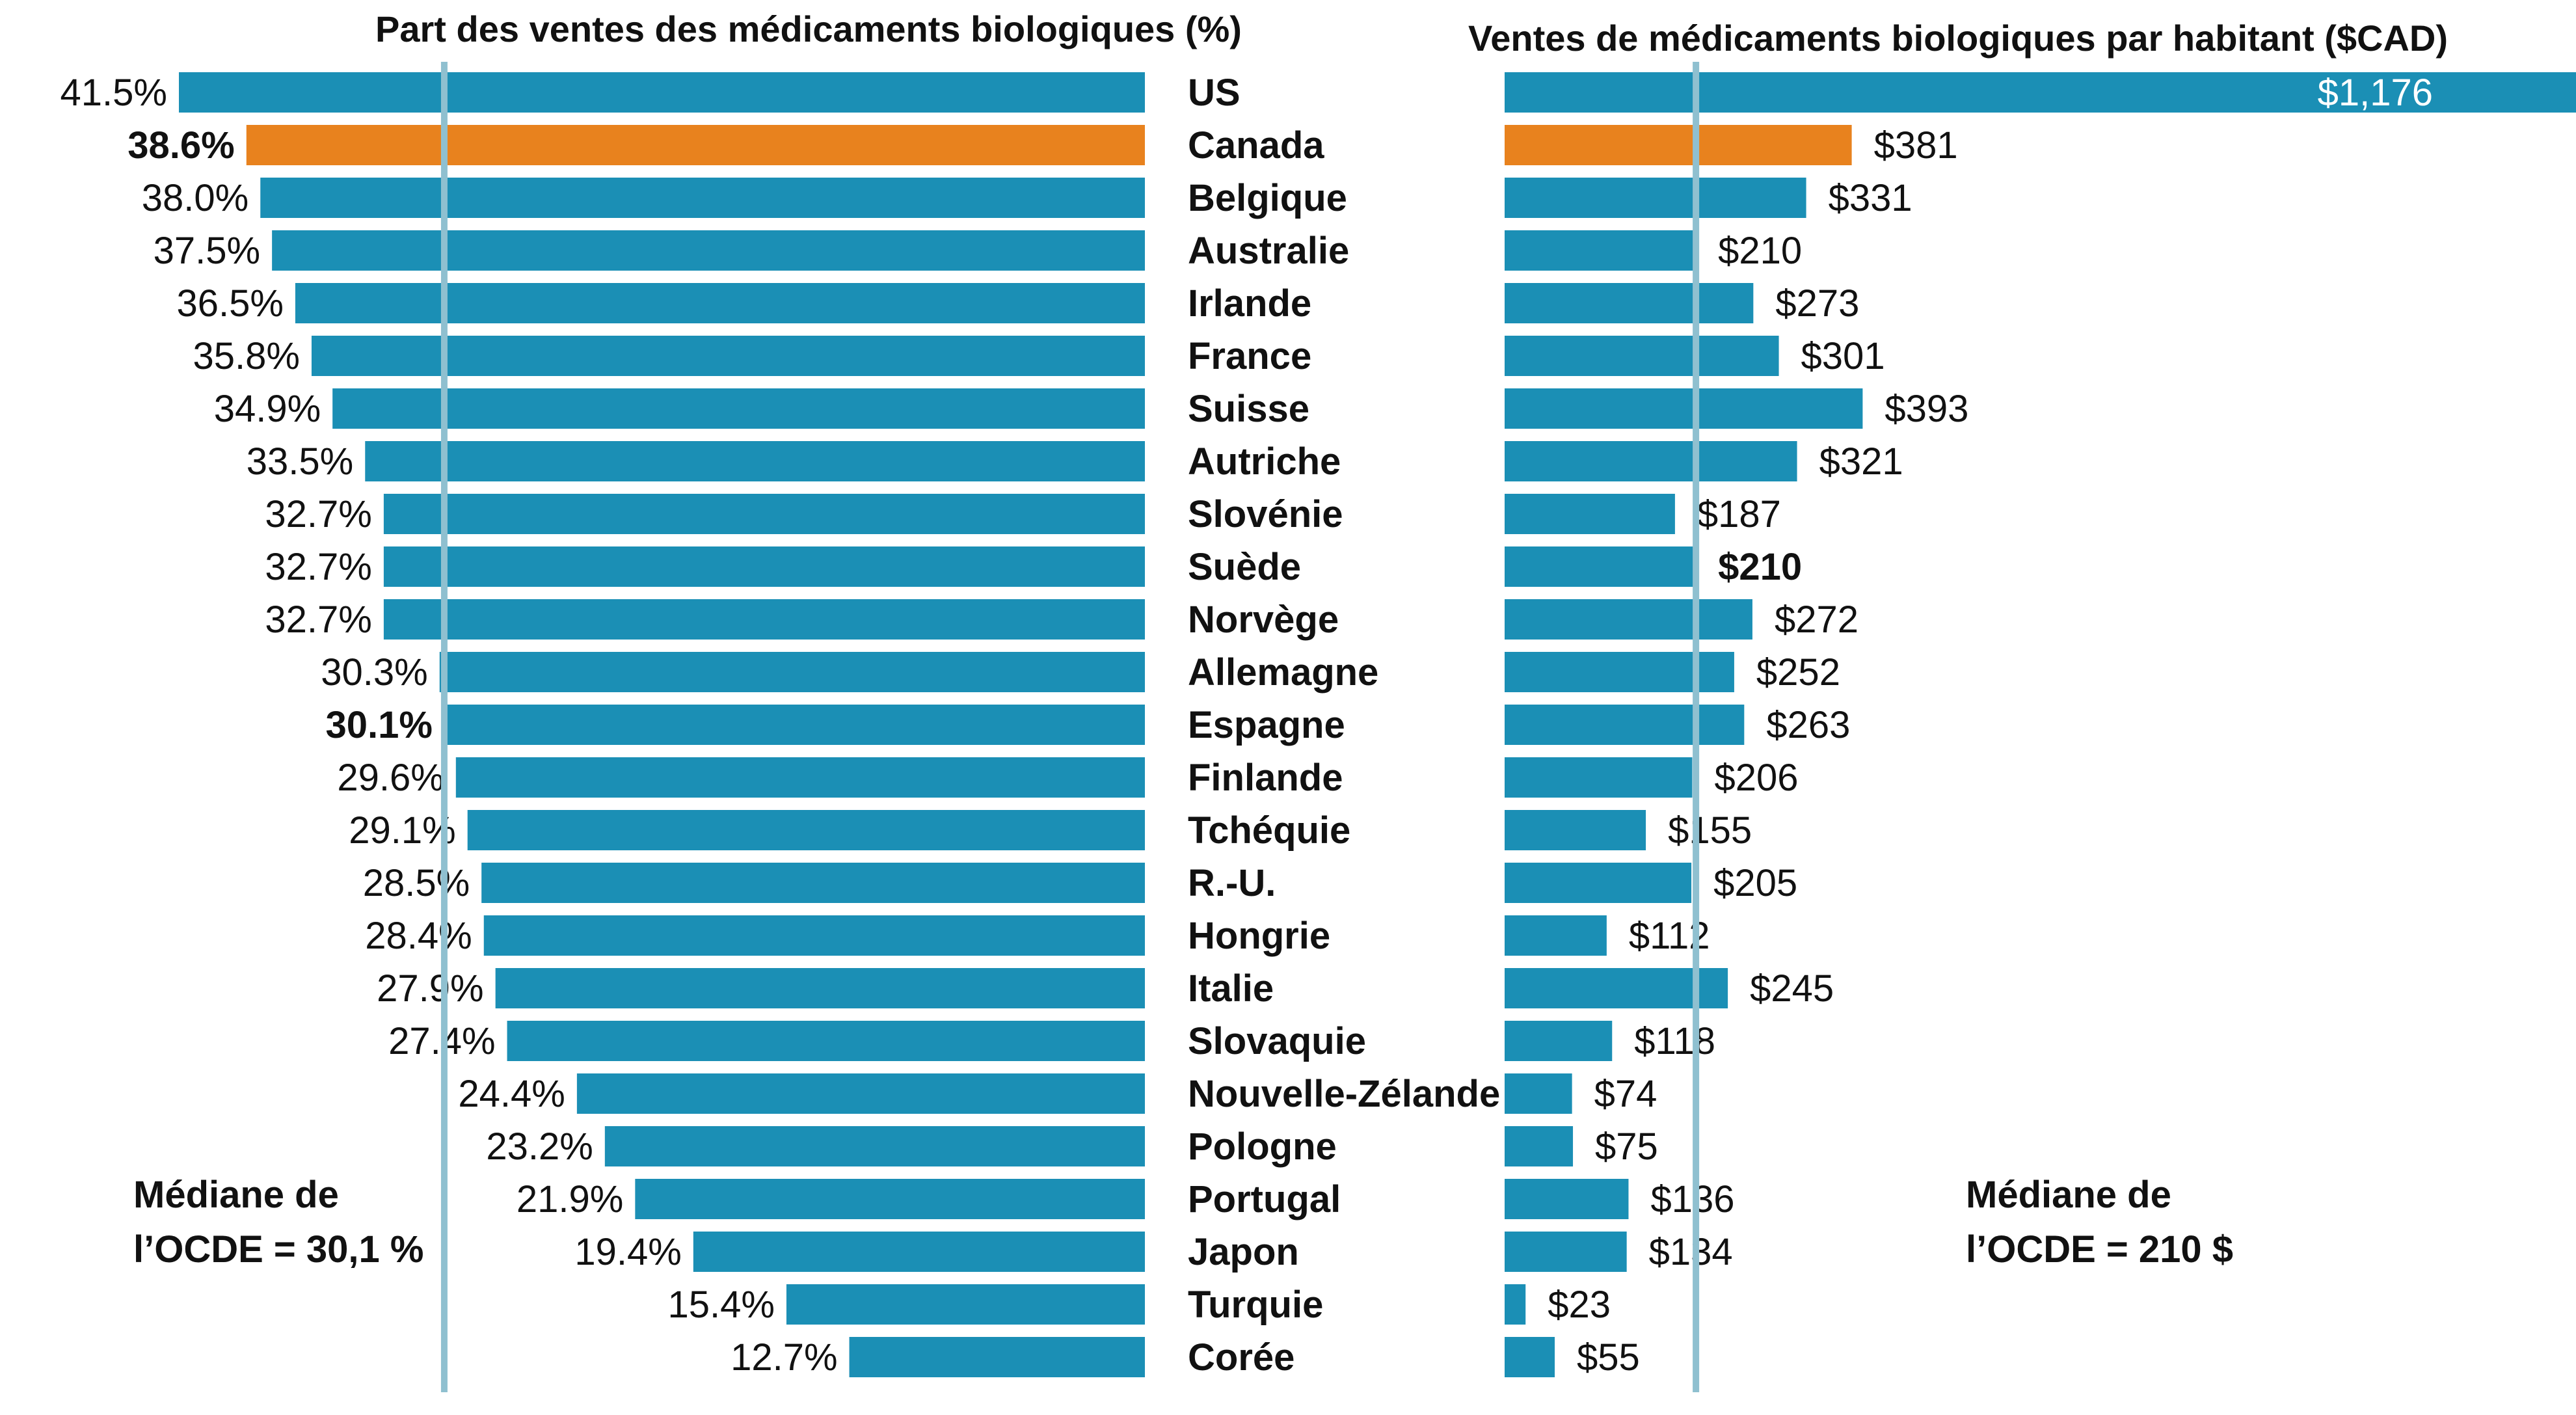 Image resolution: width=2576 pixels, height=1415 pixels. Describe the element at coordinates (806, 830) in the screenshot. I see `left-bar-tchequie` at that location.